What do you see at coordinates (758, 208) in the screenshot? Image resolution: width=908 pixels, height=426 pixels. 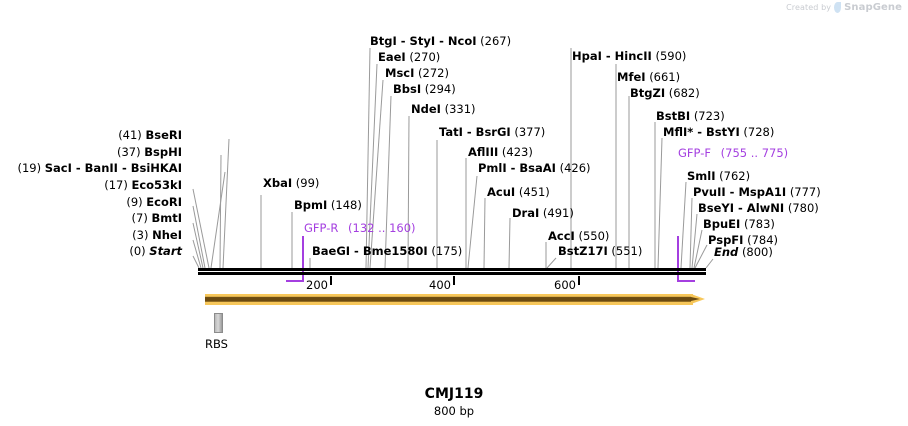 I see `site-label-bseyi: BseYI - AlwNI (780)` at bounding box center [758, 208].